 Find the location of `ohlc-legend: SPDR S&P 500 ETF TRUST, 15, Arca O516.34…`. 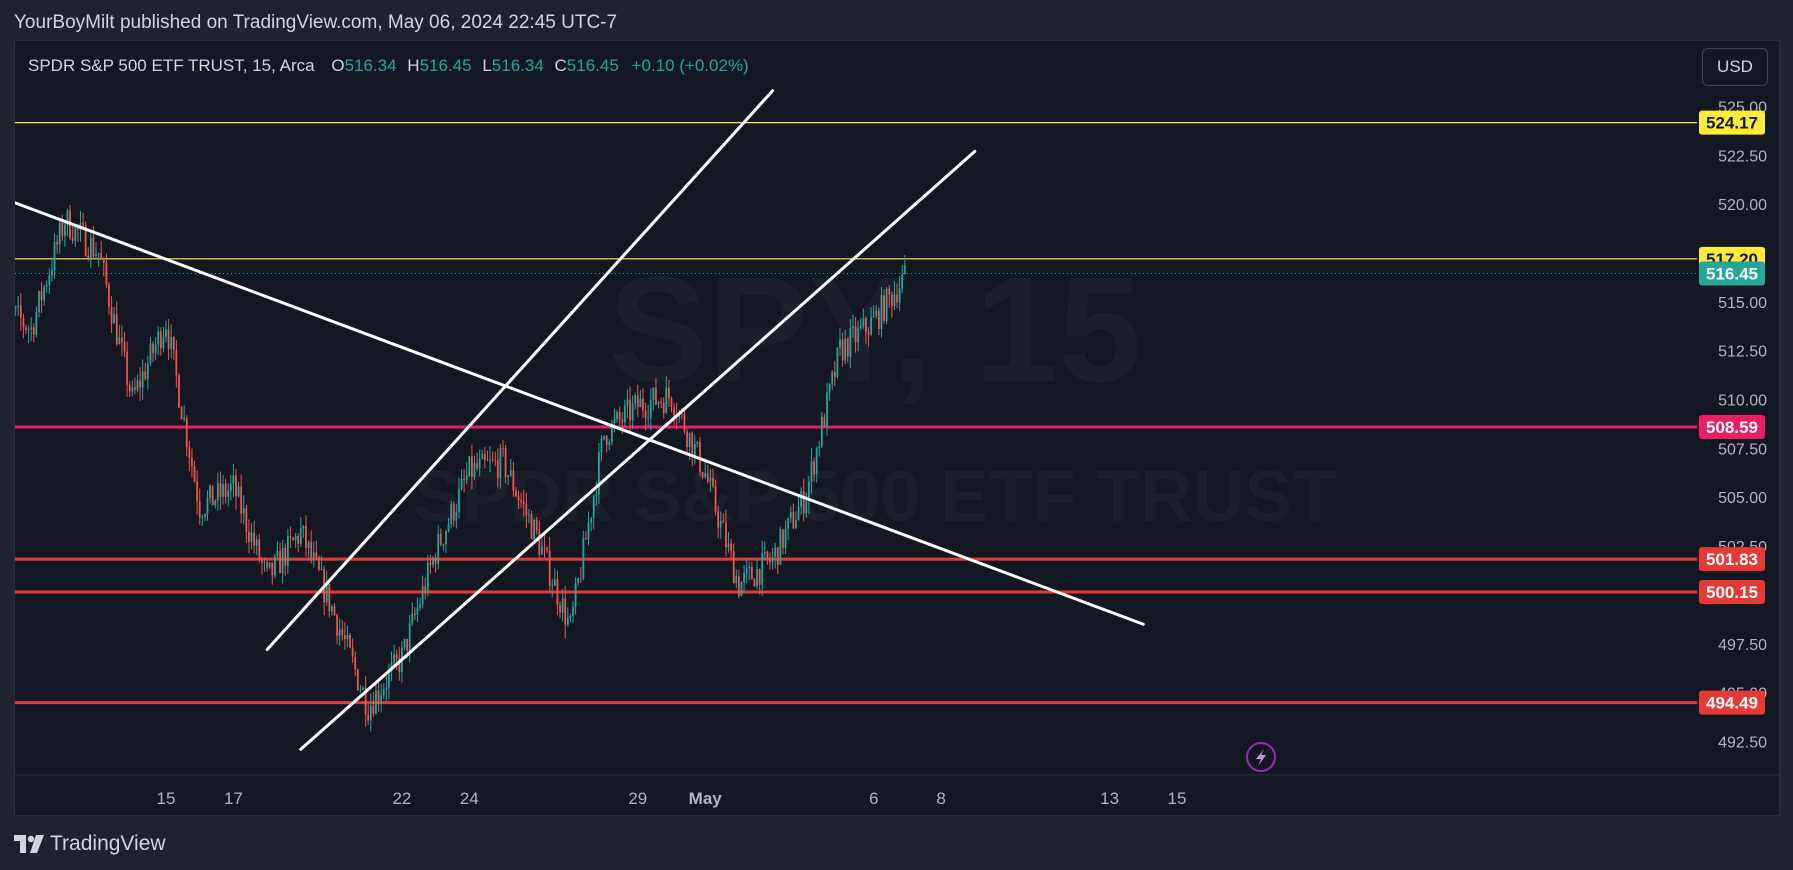

ohlc-legend: SPDR S&P 500 ETF TRUST, 15, Arca O516.34… is located at coordinates (388, 66).